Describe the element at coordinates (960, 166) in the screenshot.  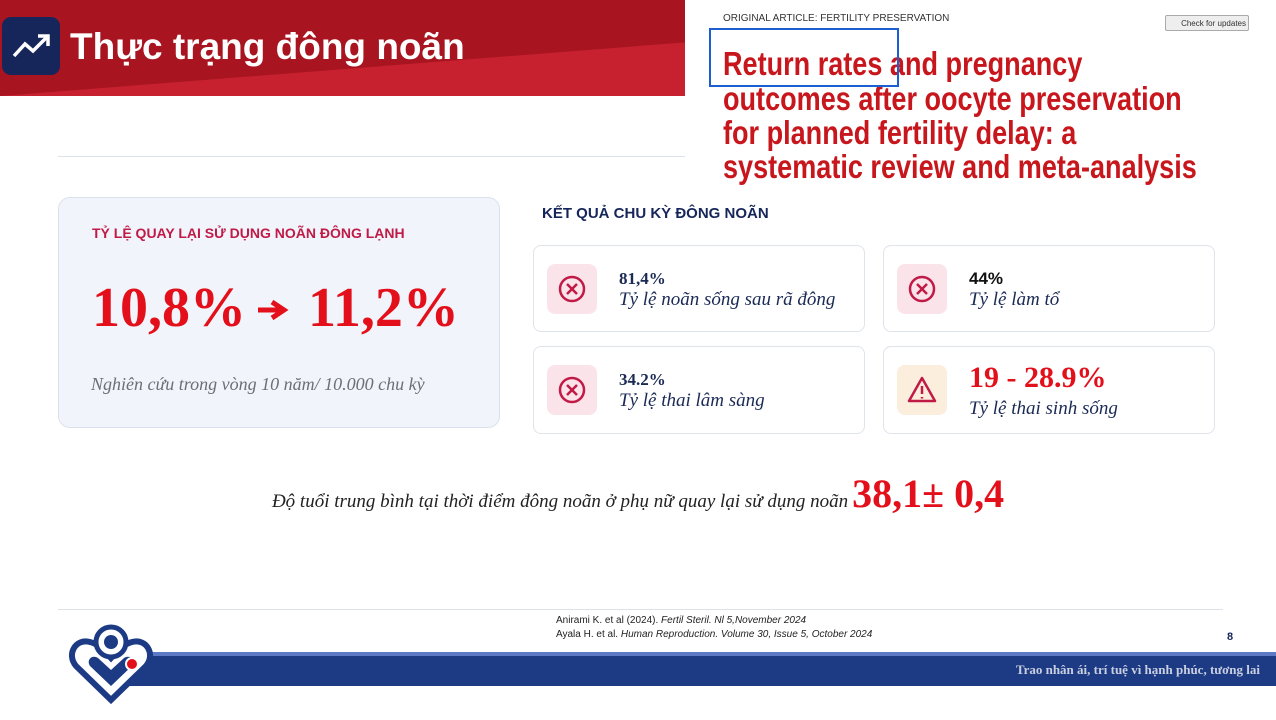
I see `title-line: systematic review and meta-analysis` at that location.